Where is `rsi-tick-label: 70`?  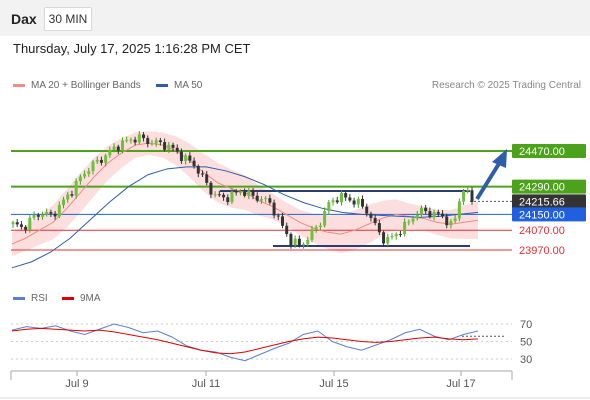 rsi-tick-label: 70 is located at coordinates (526, 325).